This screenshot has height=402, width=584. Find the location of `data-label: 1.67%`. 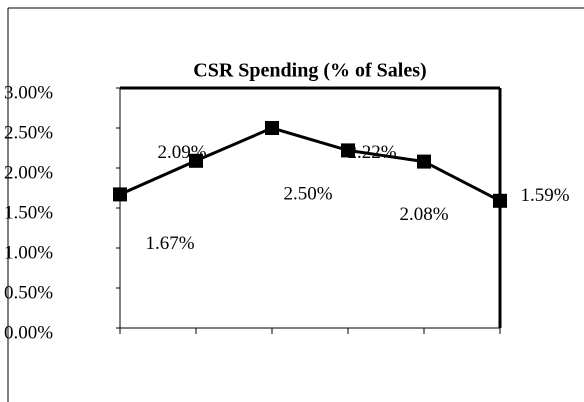

data-label: 1.67% is located at coordinates (169, 243).